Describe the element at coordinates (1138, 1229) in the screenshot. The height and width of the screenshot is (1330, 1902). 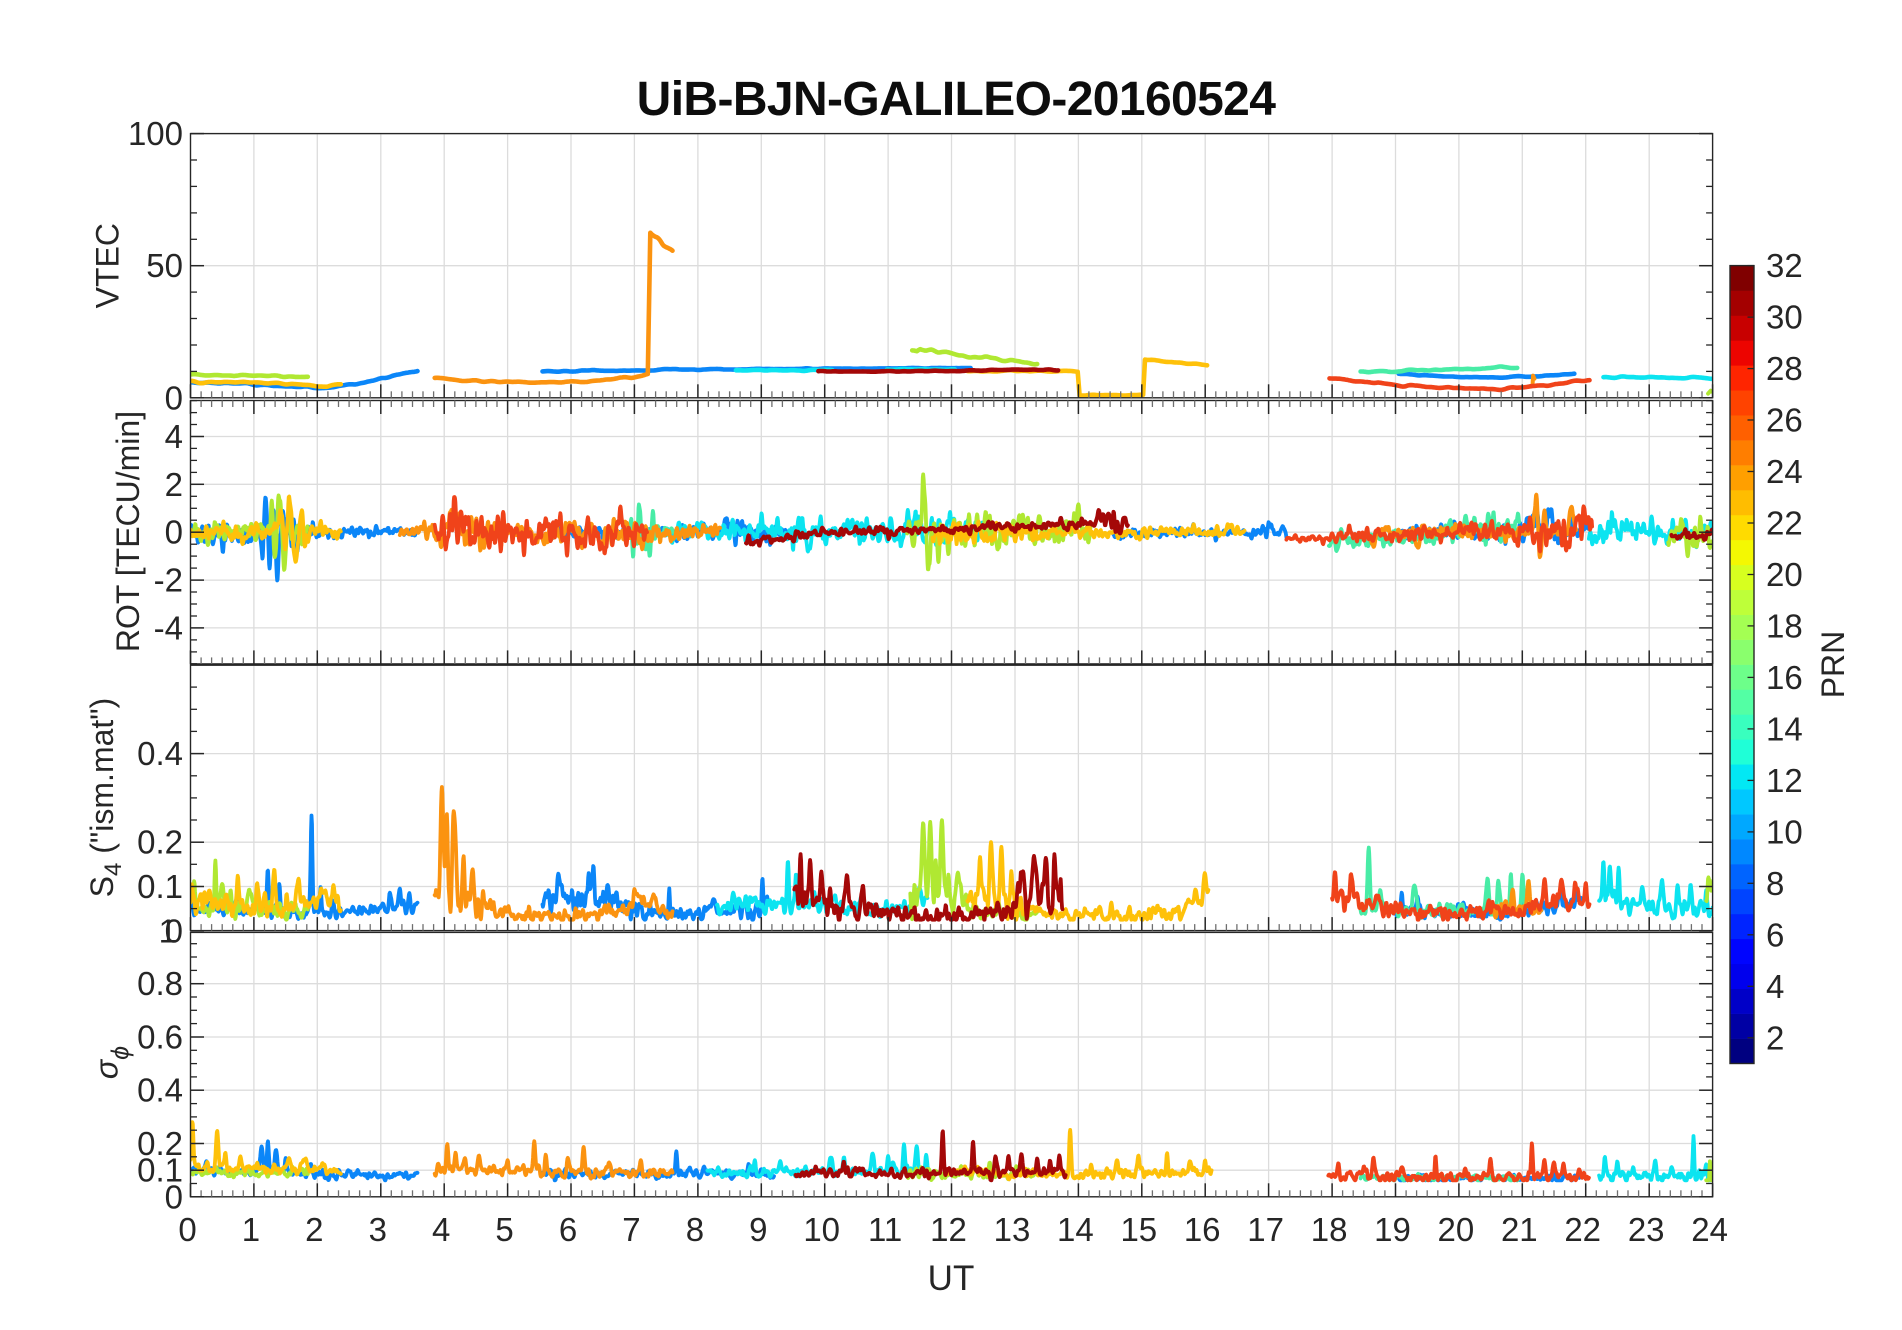
I see `svg-text: 15` at that location.